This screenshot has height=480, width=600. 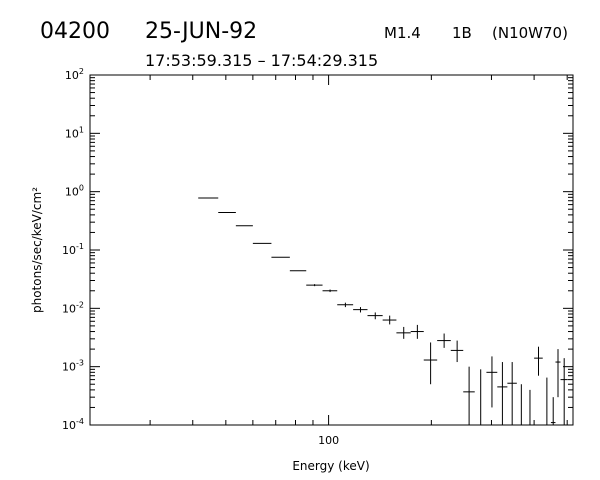 What do you see at coordinates (462, 33) in the screenshot?
I see `optical-class: 1B` at bounding box center [462, 33].